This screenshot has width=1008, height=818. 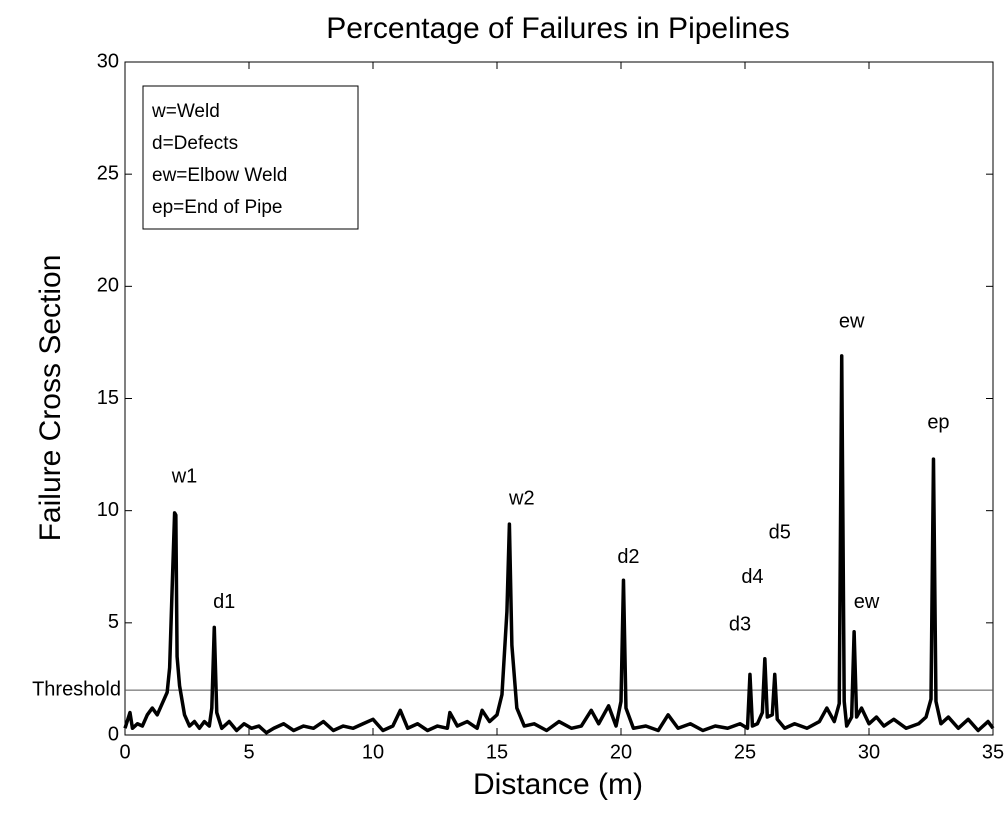 What do you see at coordinates (780, 532) in the screenshot?
I see `annotation: d5` at bounding box center [780, 532].